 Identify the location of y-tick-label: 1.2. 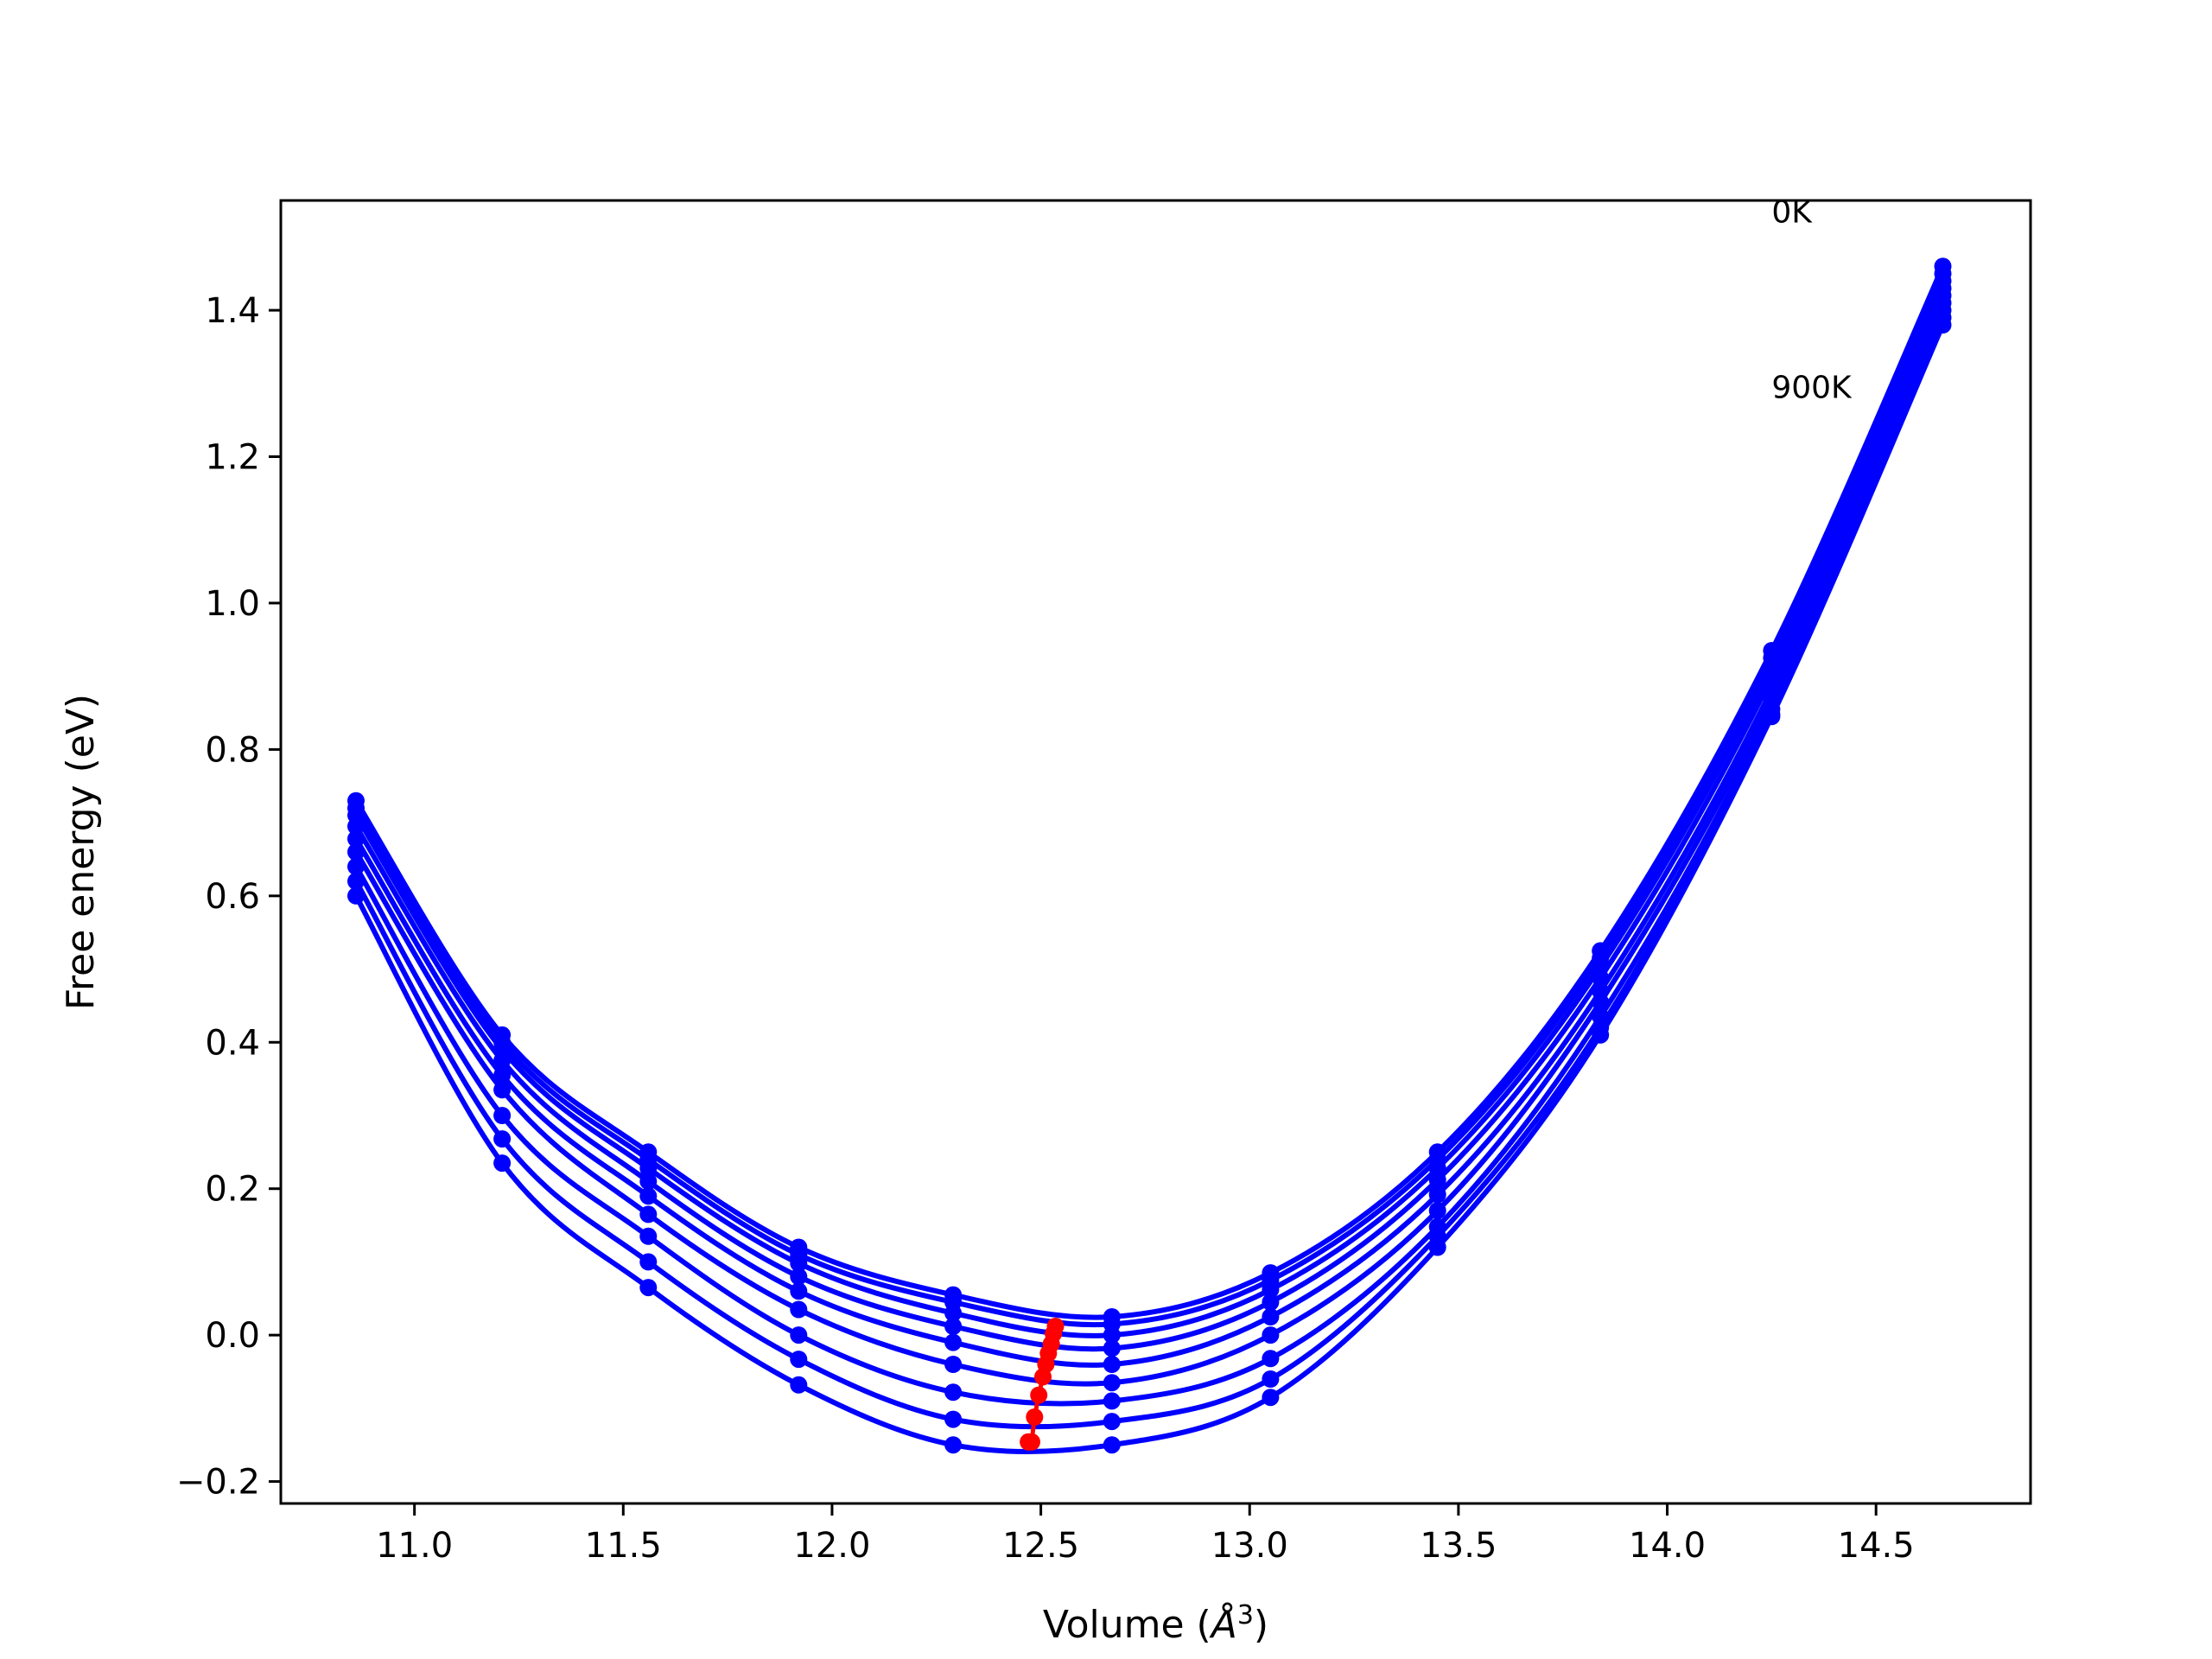
(232, 458).